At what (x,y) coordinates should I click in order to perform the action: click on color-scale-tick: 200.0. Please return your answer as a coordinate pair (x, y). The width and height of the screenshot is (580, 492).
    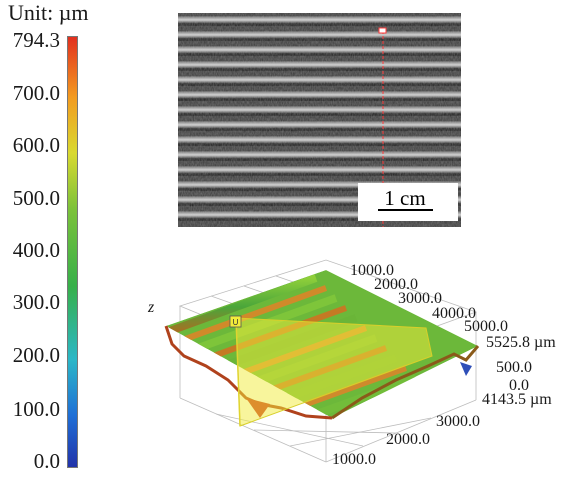
    Looking at the image, I should click on (36, 355).